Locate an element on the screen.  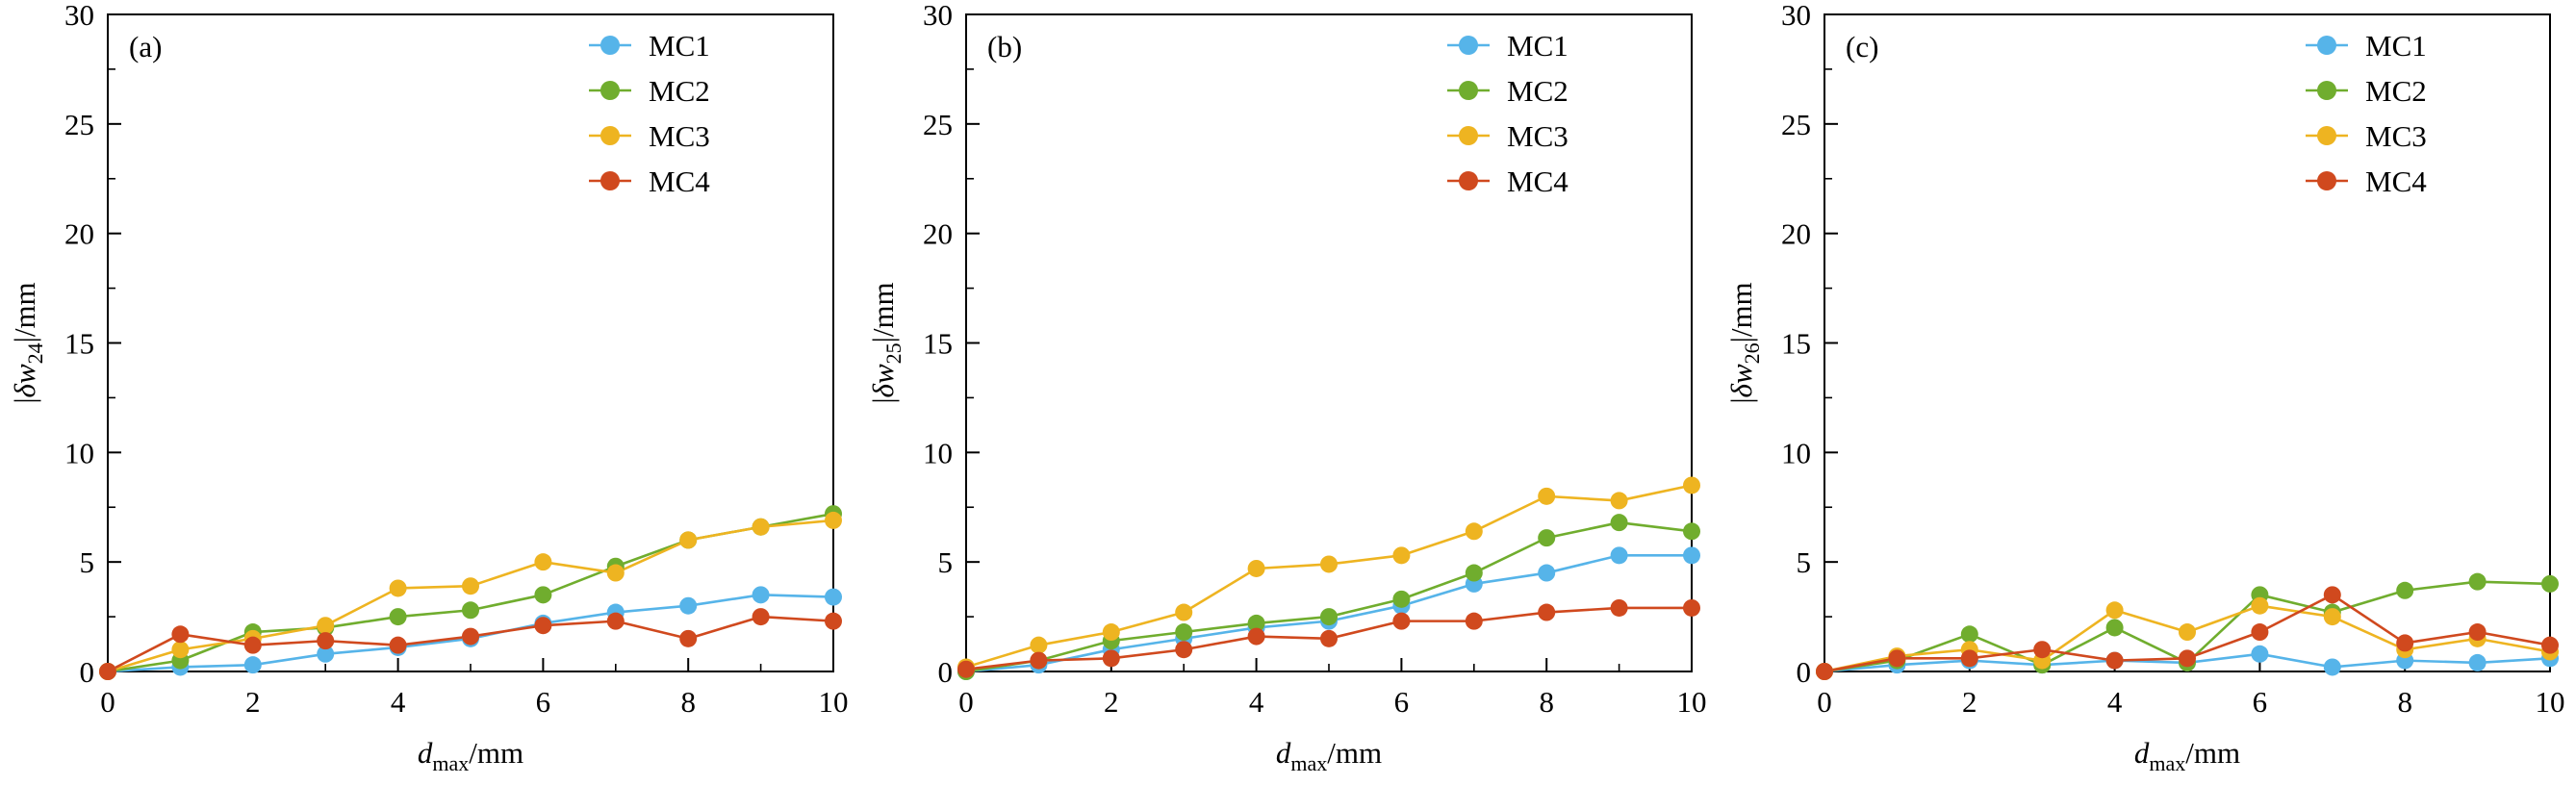
y-tick-label: 20 is located at coordinates (79, 234).